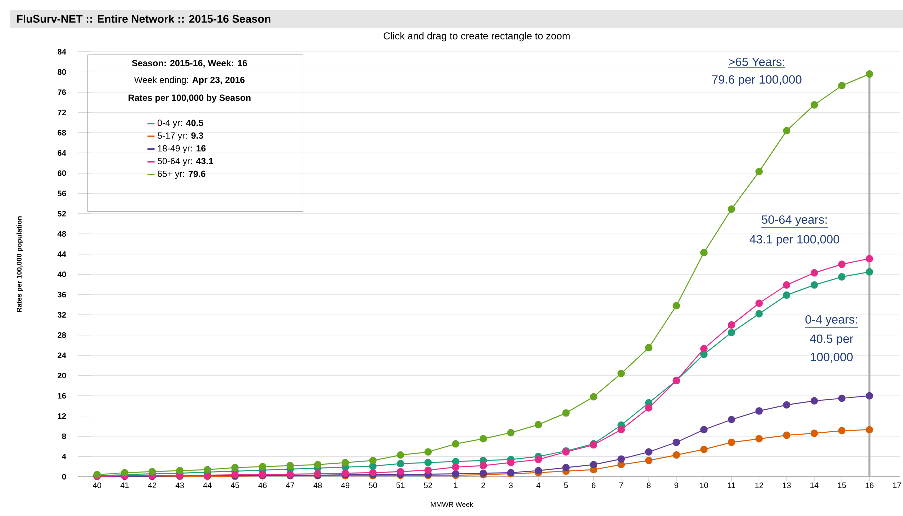 This screenshot has width=903, height=516. What do you see at coordinates (186, 162) in the screenshot?
I see `legend-label: 50-64 yr: 43.1` at bounding box center [186, 162].